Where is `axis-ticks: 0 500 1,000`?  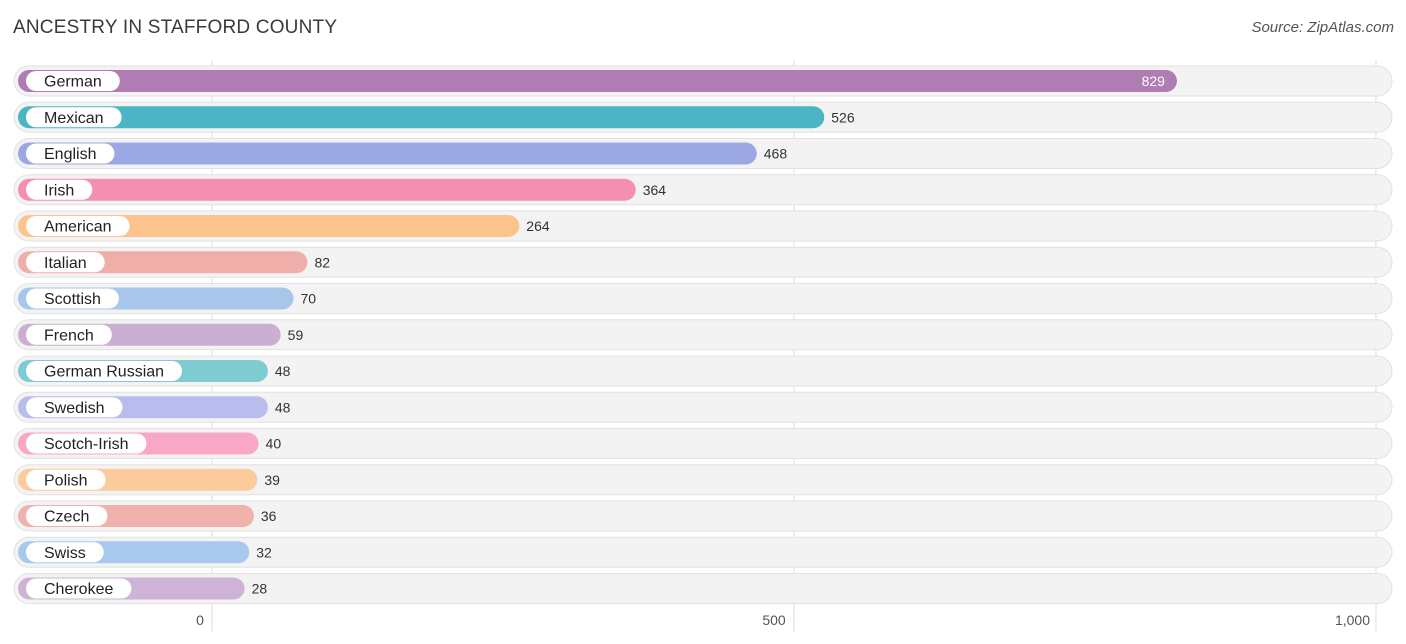 axis-ticks: 0 500 1,000 is located at coordinates (783, 620).